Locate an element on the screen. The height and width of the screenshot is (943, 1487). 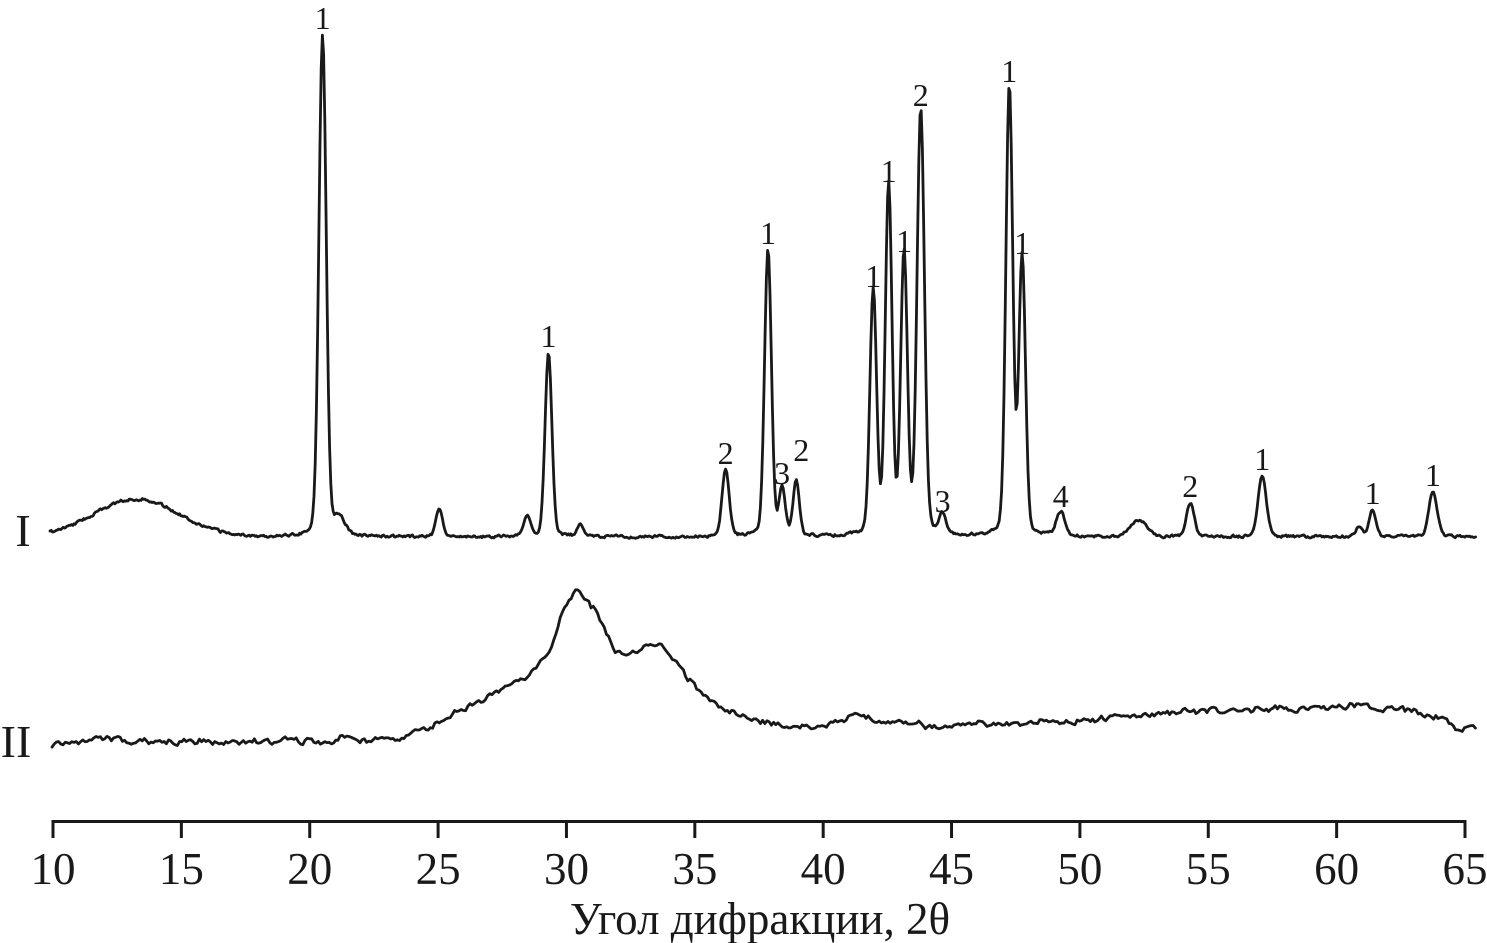
x-axis-tick-label: 60 is located at coordinates (1336, 869).